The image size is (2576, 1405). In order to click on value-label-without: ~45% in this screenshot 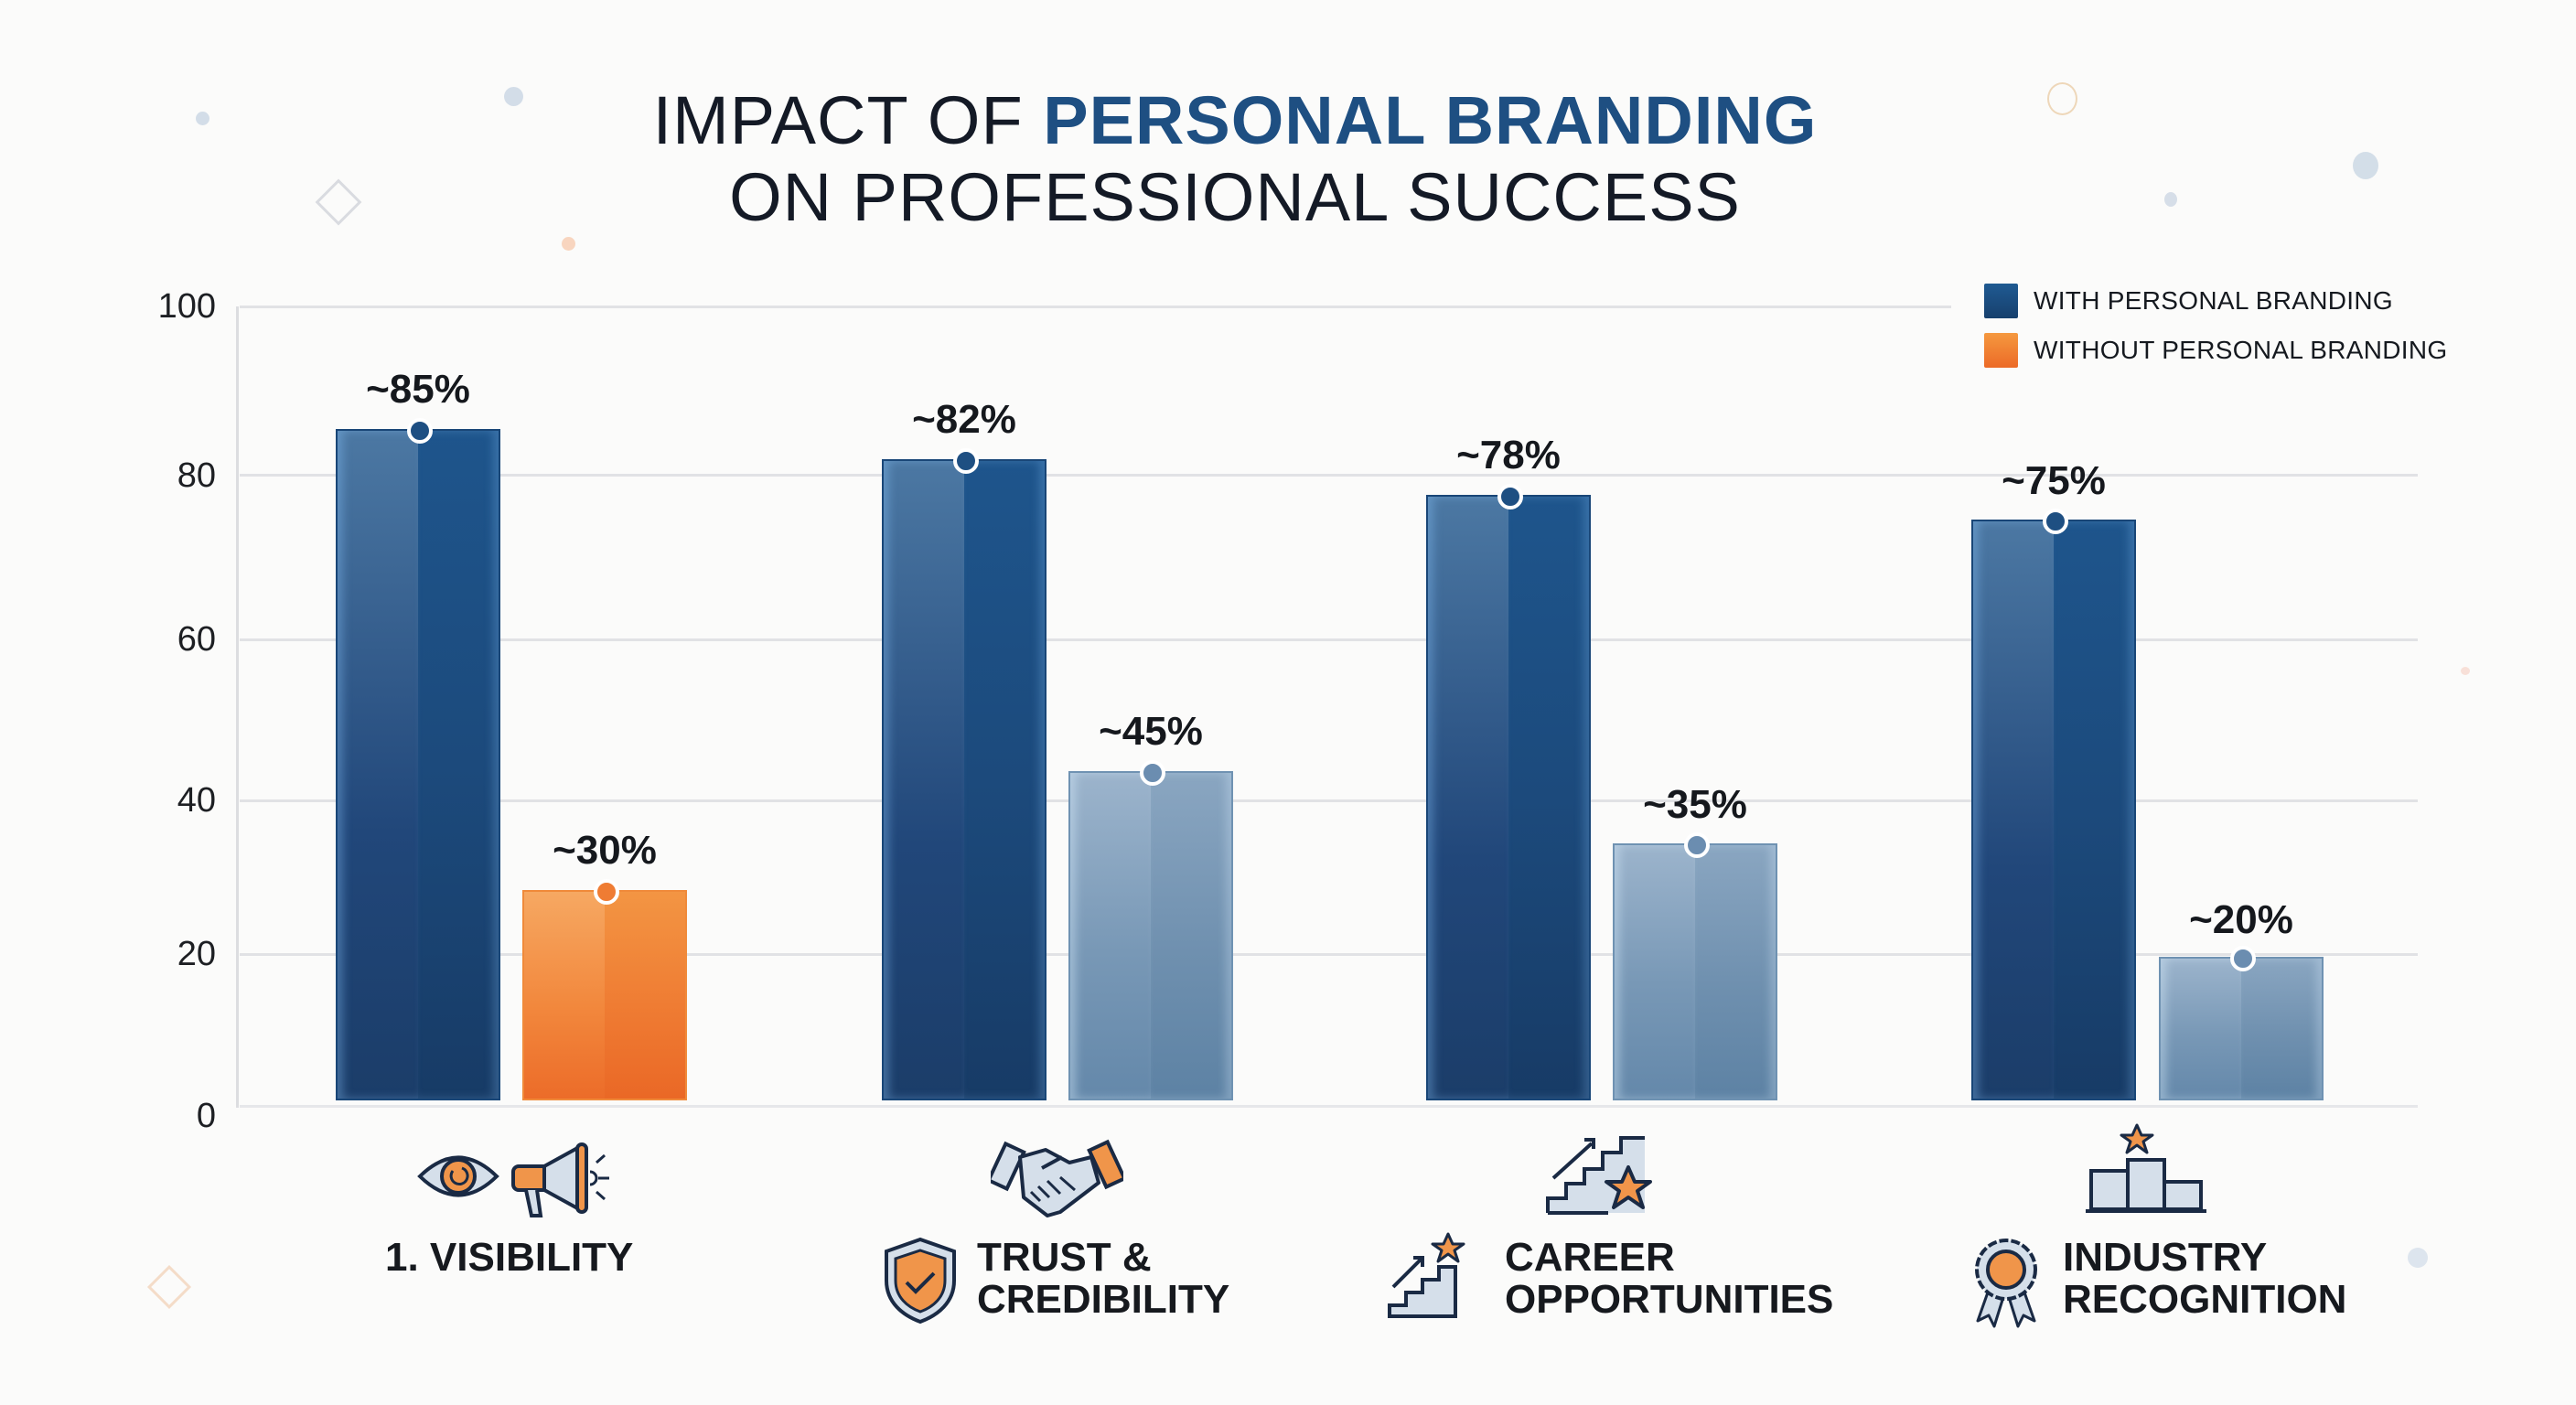, I will do `click(1151, 731)`.